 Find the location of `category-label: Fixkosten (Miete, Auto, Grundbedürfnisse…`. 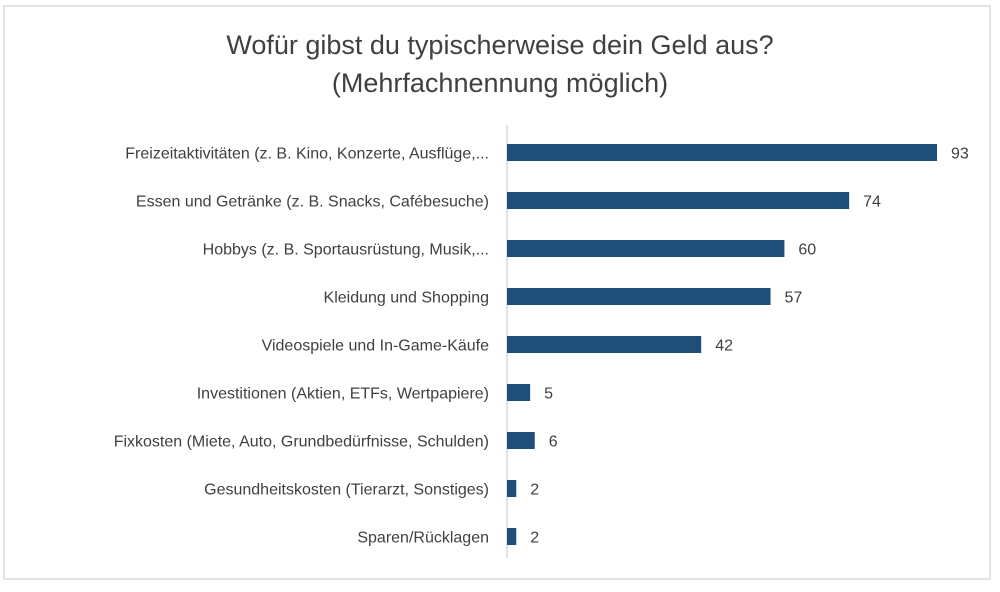

category-label: Fixkosten (Miete, Auto, Grundbedürfnisse… is located at coordinates (301, 442).